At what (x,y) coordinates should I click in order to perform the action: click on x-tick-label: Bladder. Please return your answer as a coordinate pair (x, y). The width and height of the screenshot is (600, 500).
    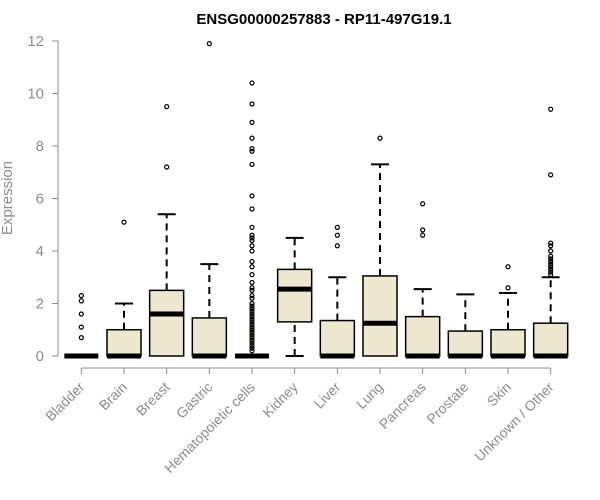
    Looking at the image, I should click on (65, 402).